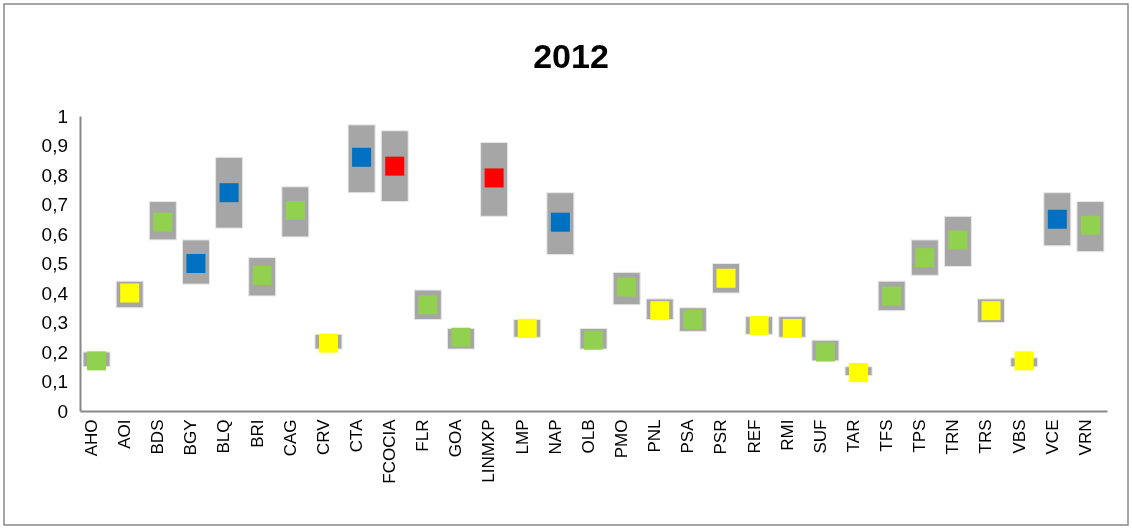  Describe the element at coordinates (489, 451) in the screenshot. I see `x-tick-label: LINMXP` at that location.